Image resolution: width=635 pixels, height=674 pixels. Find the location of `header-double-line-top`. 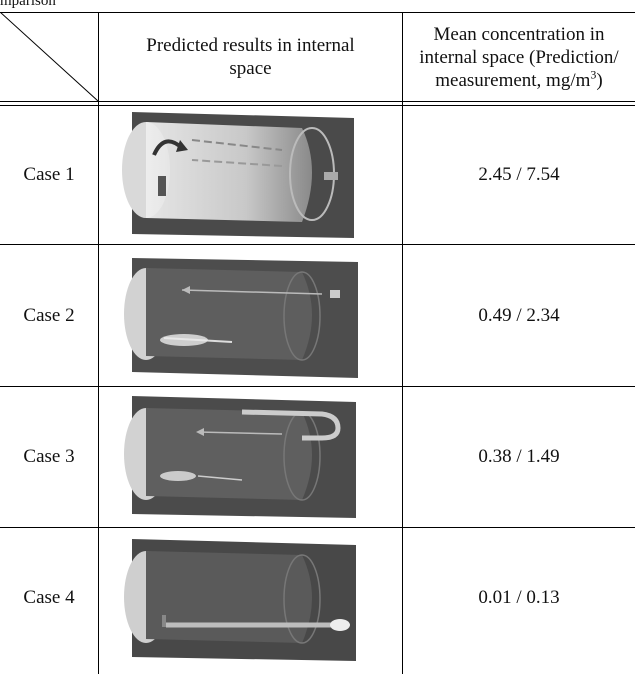

header-double-line-top is located at coordinates (317, 101).